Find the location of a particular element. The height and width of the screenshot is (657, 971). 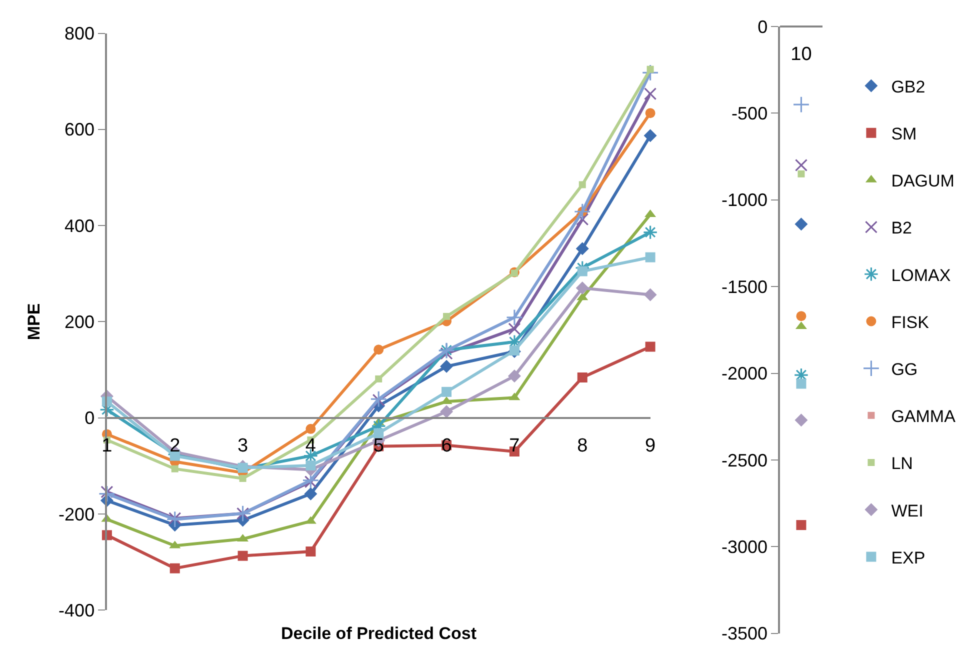

legend-label: SM is located at coordinates (904, 134).